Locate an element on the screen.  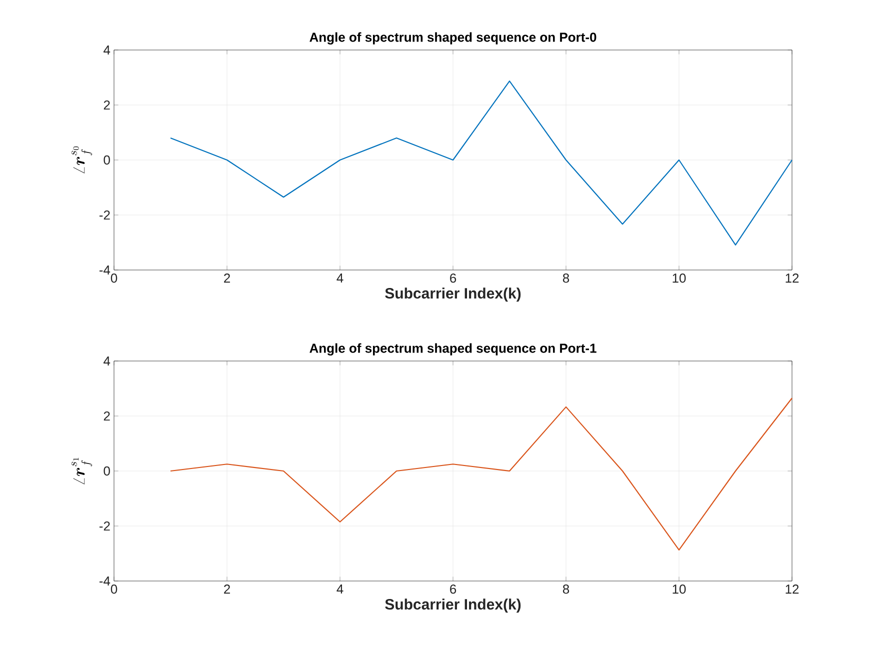
y-axis-title: $\angle \boldsymbol{r}_f^{s_0}$ is located at coordinates (82, 160).